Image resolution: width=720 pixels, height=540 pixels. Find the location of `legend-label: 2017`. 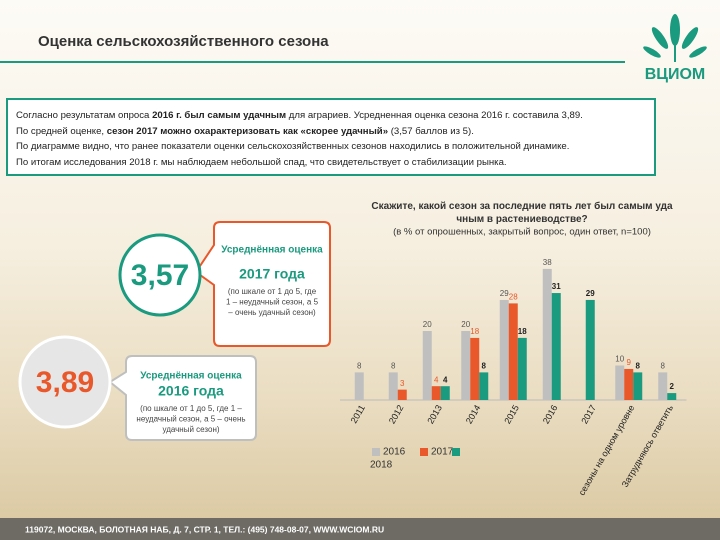

legend-label: 2017 is located at coordinates (442, 452).